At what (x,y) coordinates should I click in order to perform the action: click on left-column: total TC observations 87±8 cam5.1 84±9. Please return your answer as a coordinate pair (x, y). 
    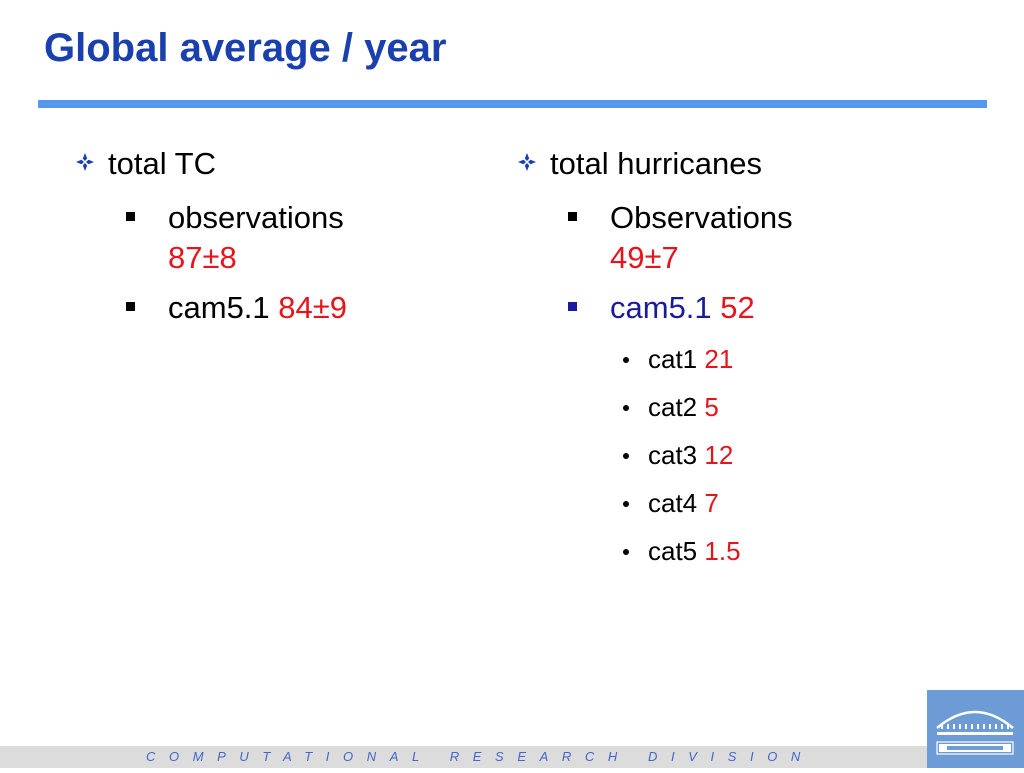
    Looking at the image, I should click on (274, 234).